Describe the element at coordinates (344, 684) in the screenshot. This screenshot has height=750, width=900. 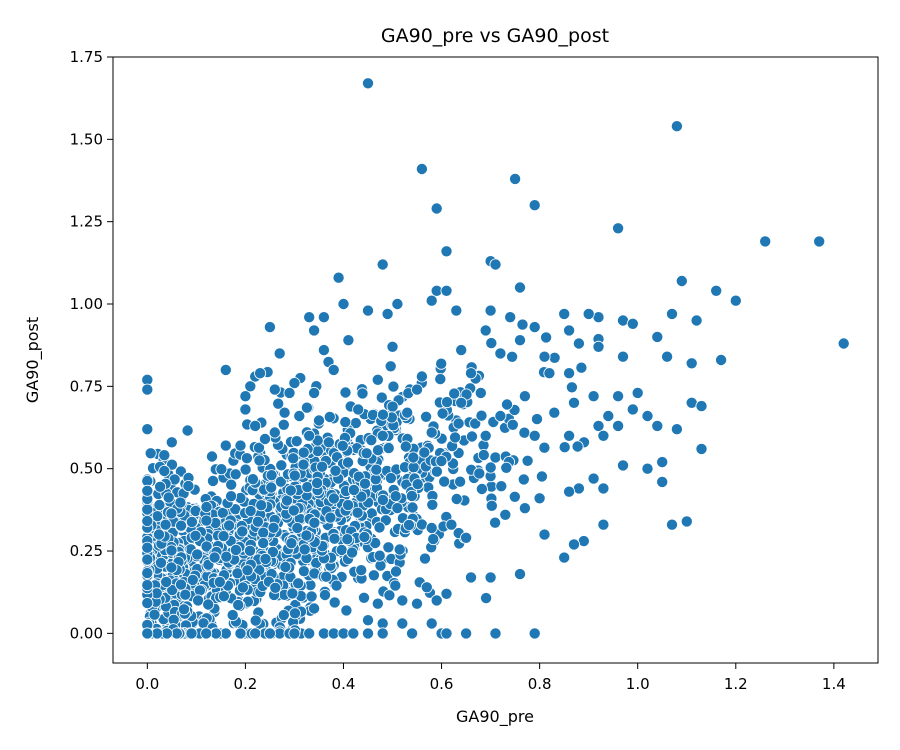
I see `x-tick-label: 0.4` at that location.